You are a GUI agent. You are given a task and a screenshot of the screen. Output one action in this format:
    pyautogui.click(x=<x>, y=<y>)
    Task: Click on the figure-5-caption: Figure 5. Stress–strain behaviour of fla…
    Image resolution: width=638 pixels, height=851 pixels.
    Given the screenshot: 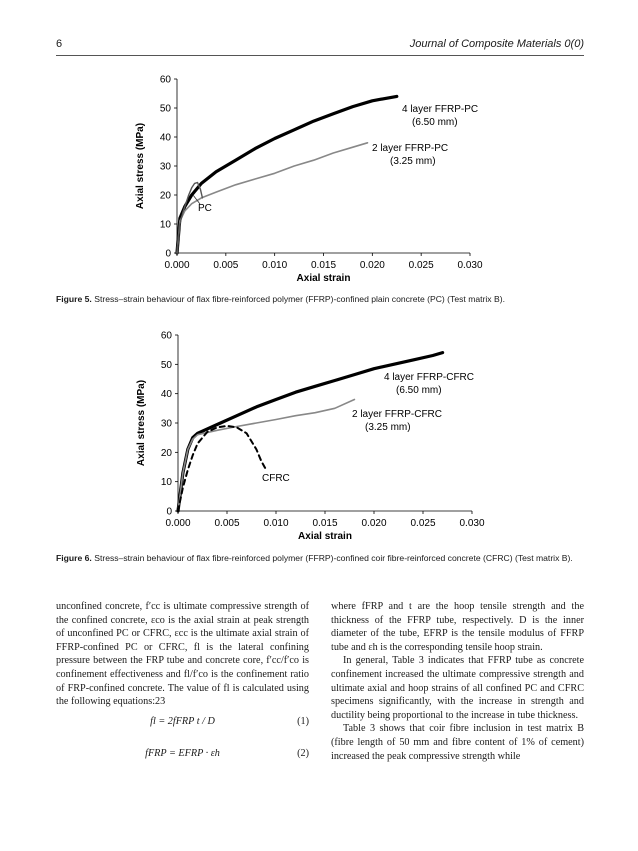 What is the action you would take?
    pyautogui.click(x=320, y=299)
    